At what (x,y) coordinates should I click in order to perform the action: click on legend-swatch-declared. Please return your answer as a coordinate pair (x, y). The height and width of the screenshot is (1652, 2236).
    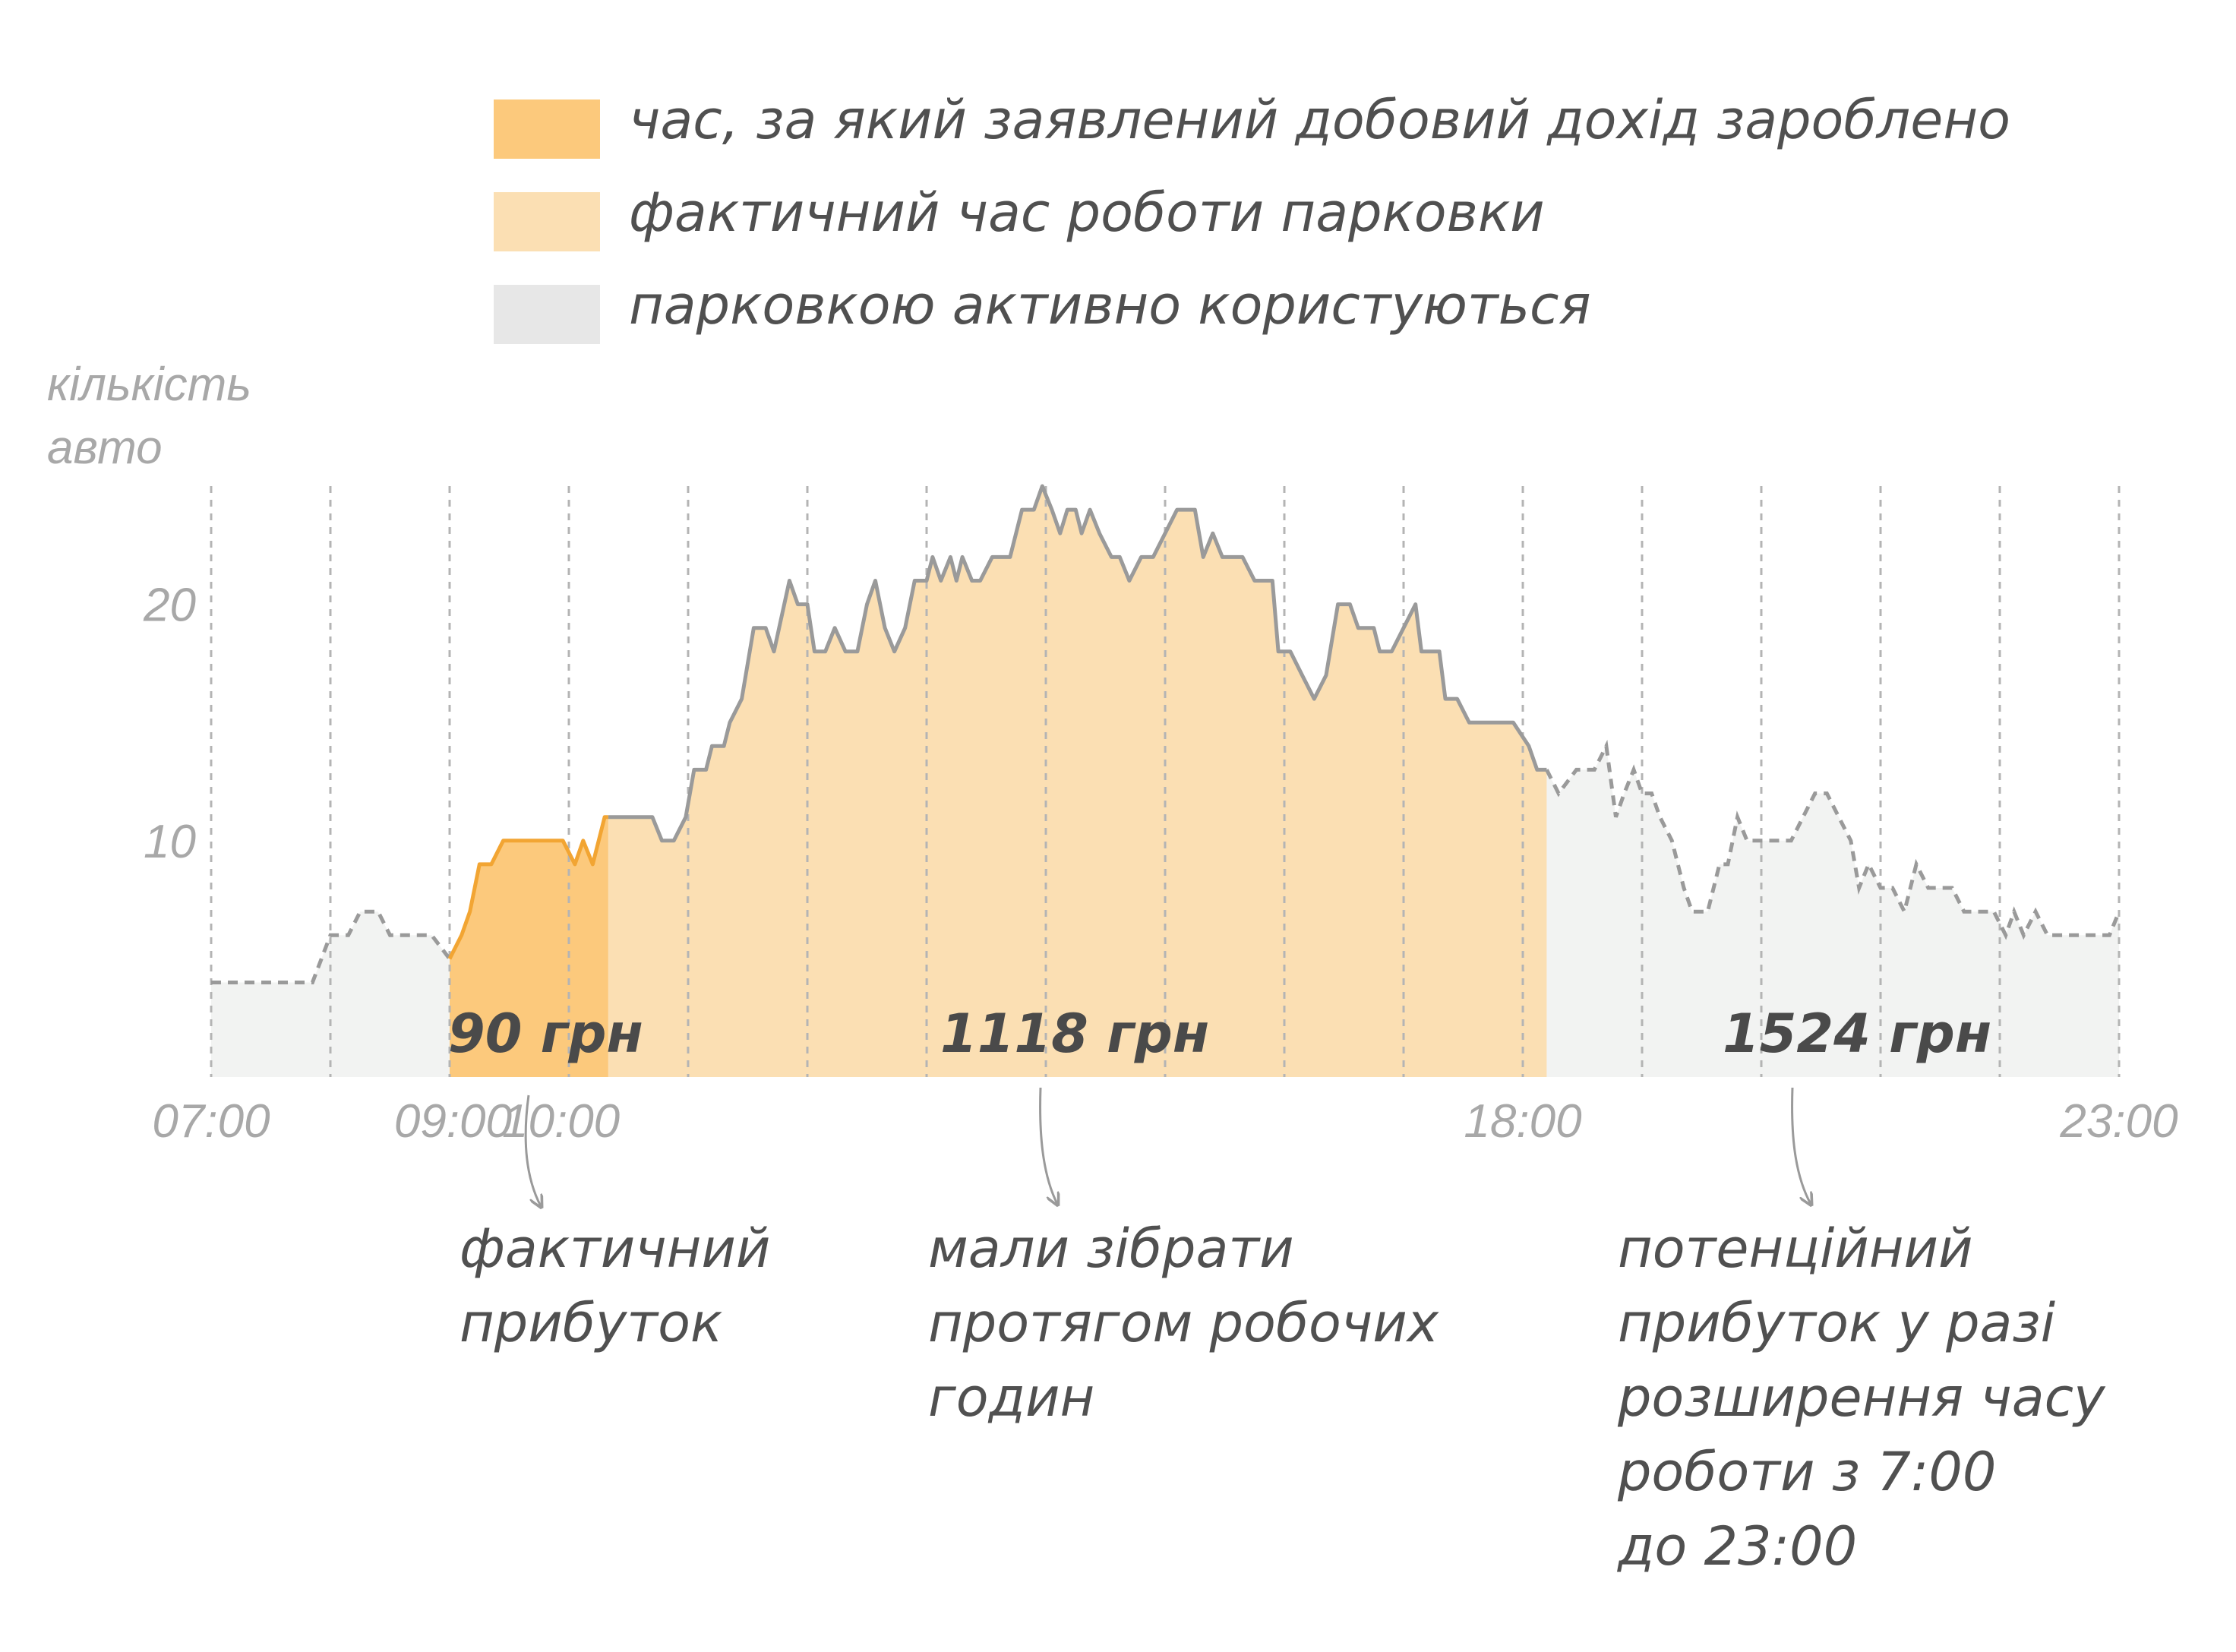
    Looking at the image, I should click on (547, 129).